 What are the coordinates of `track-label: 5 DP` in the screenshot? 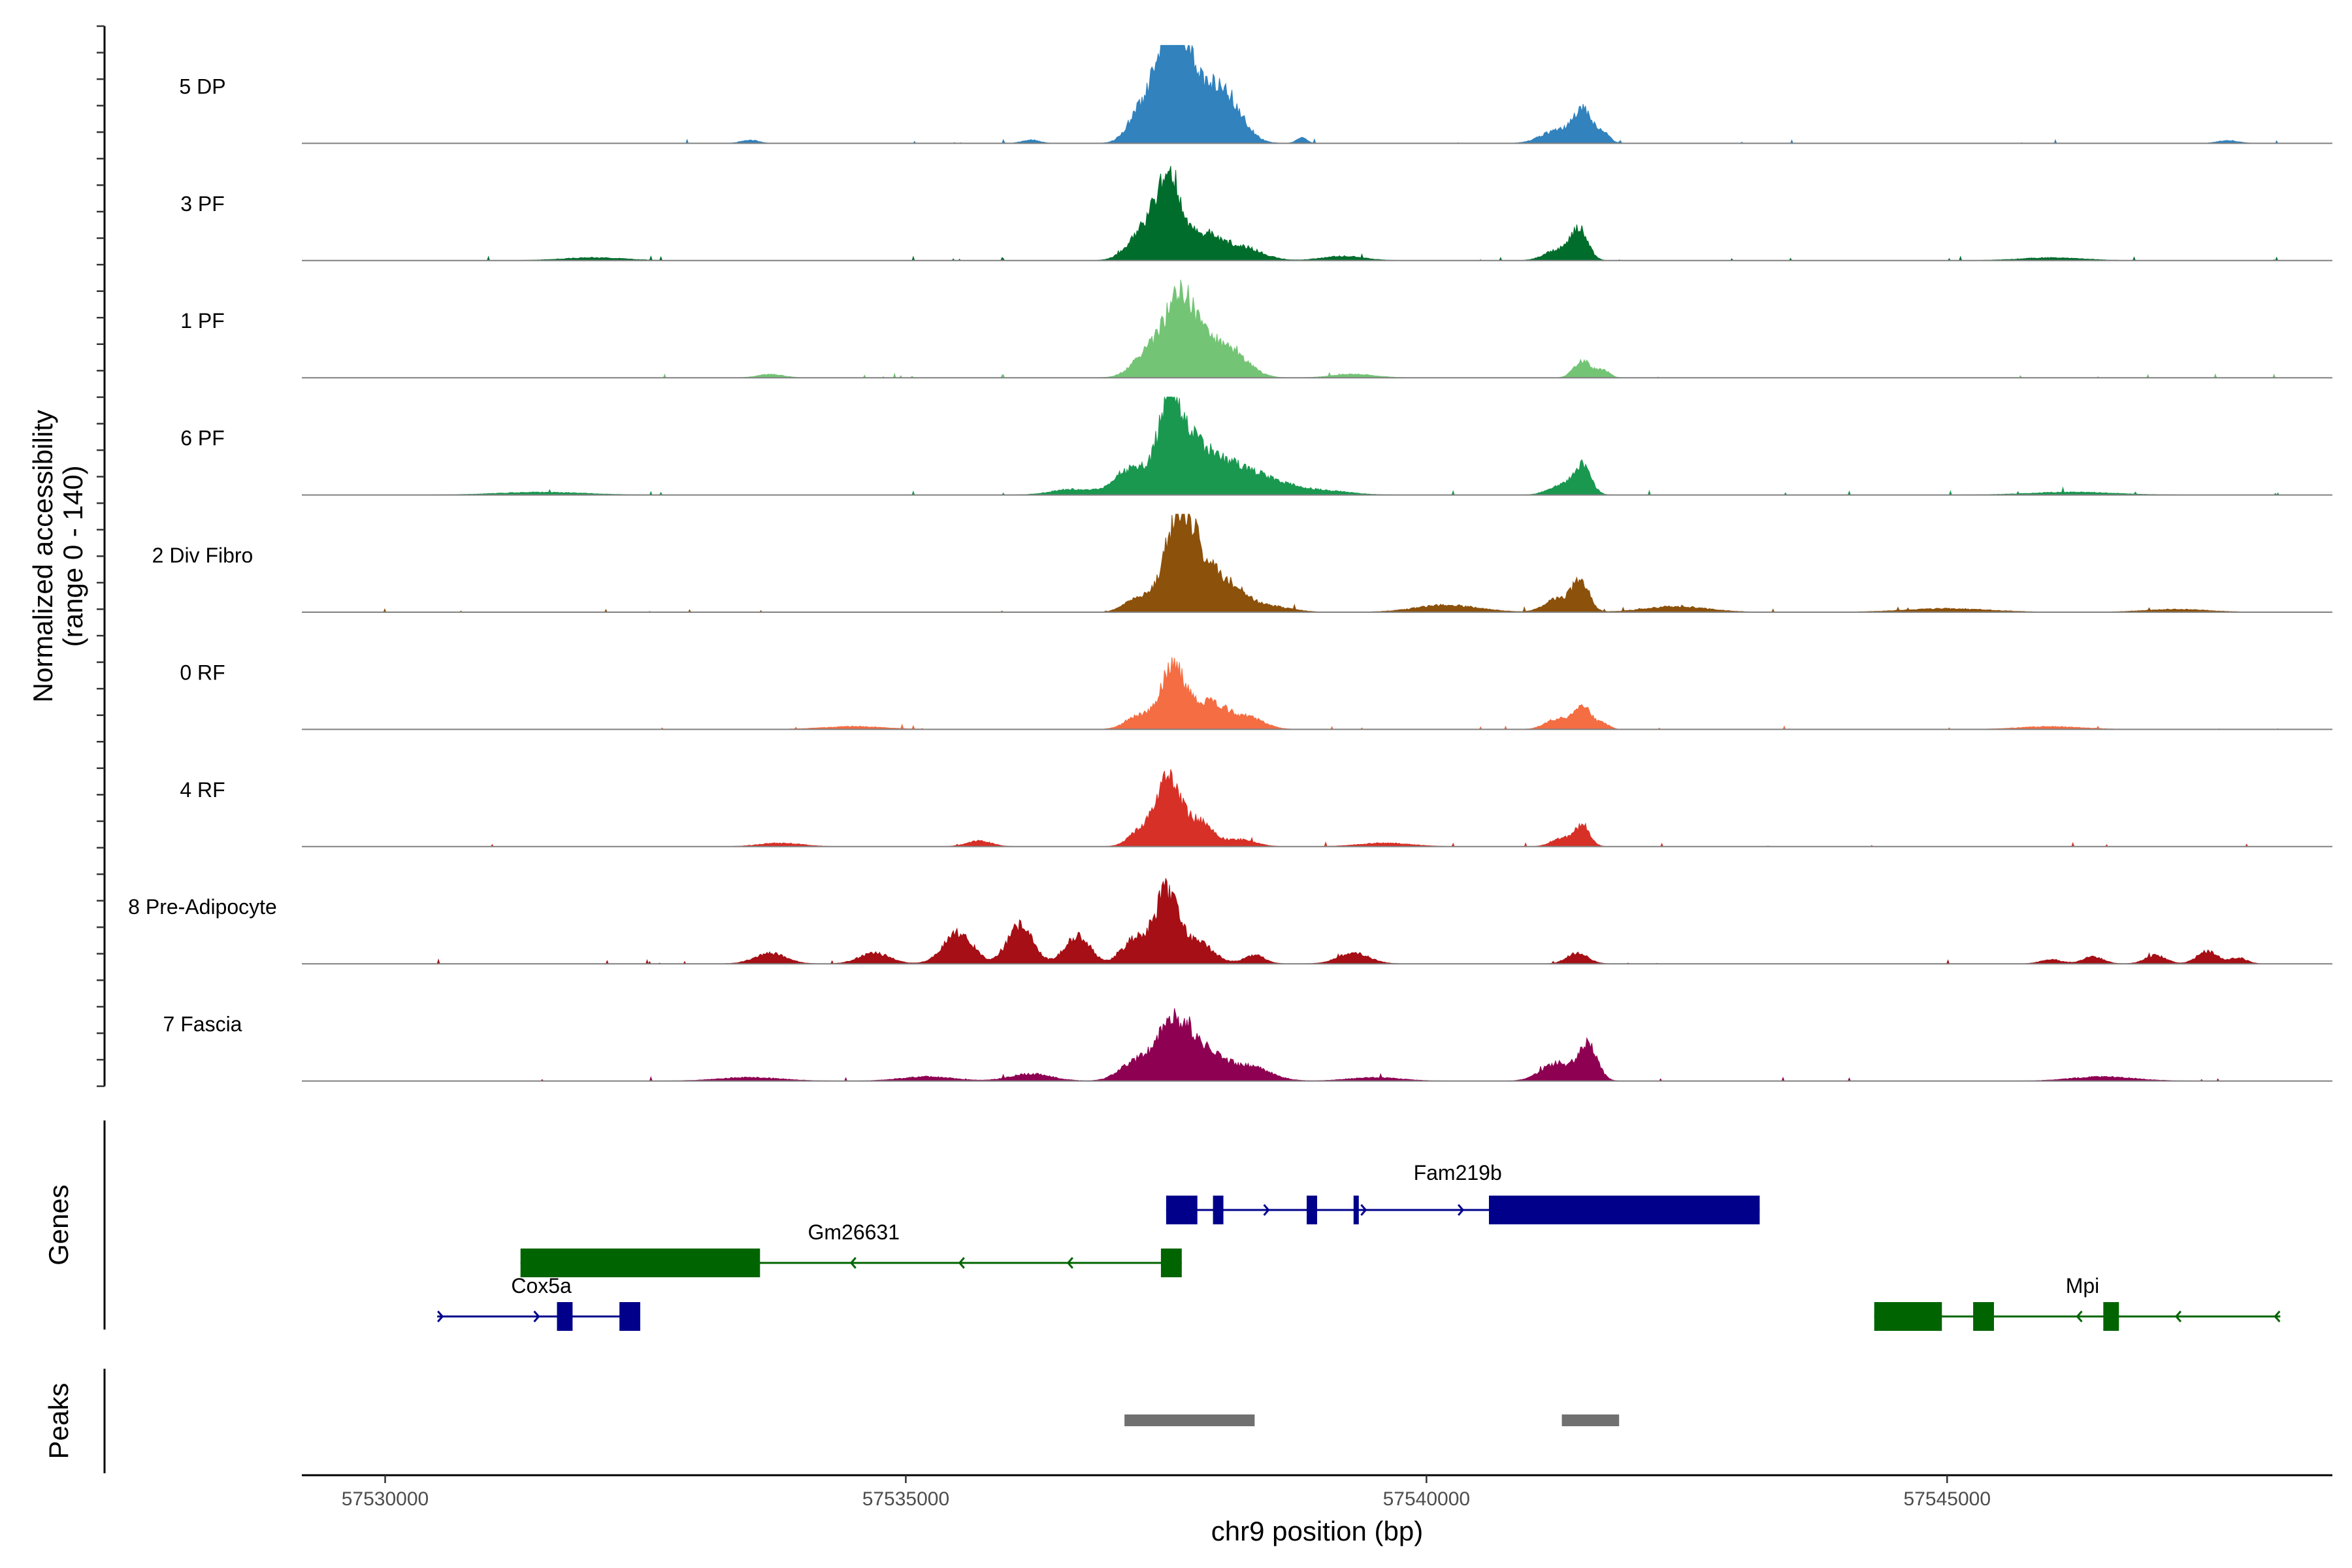 It's located at (202, 86).